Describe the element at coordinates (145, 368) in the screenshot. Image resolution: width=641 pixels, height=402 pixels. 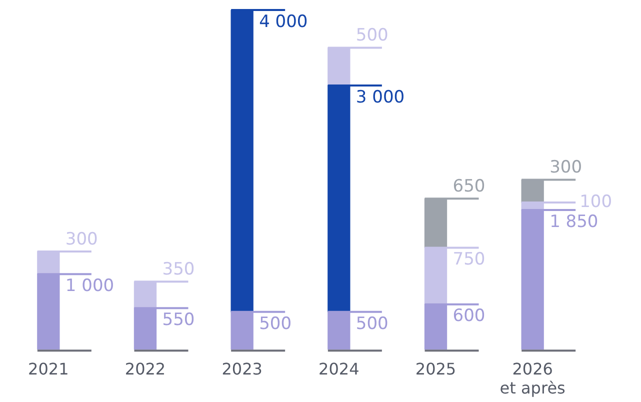
I see `x-tick-label: 2022` at that location.